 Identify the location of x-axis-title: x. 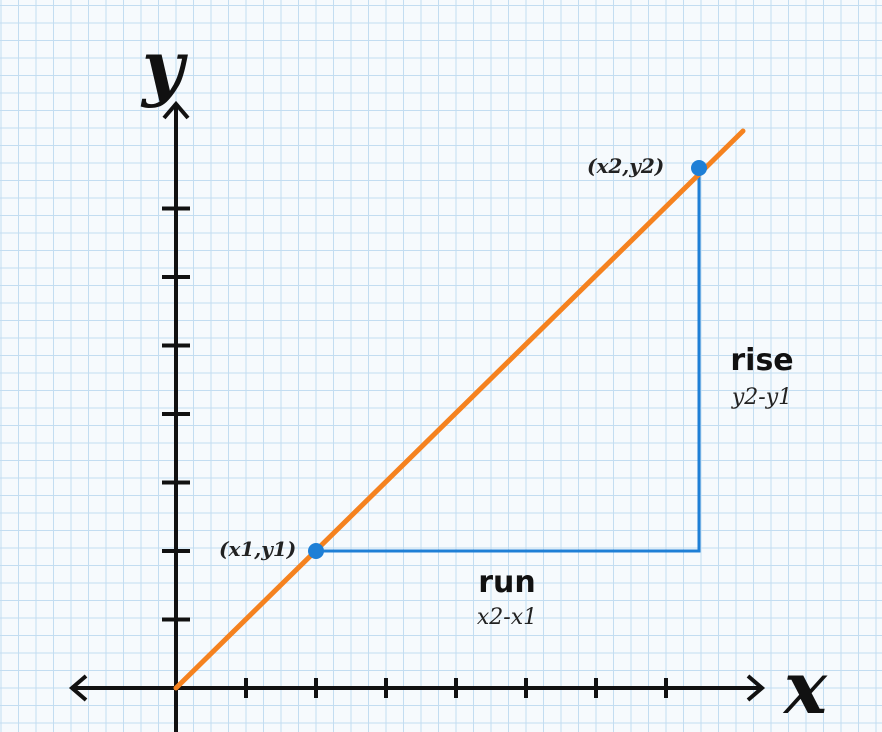
(805, 687).